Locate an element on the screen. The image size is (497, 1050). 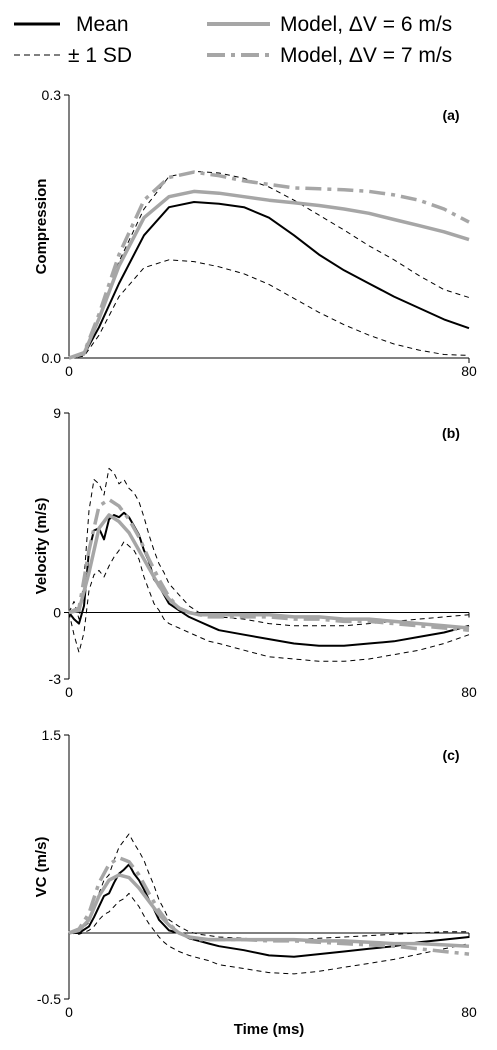
legend-label-model7: Model, ΔV = 7 m/s is located at coordinates (366, 55).